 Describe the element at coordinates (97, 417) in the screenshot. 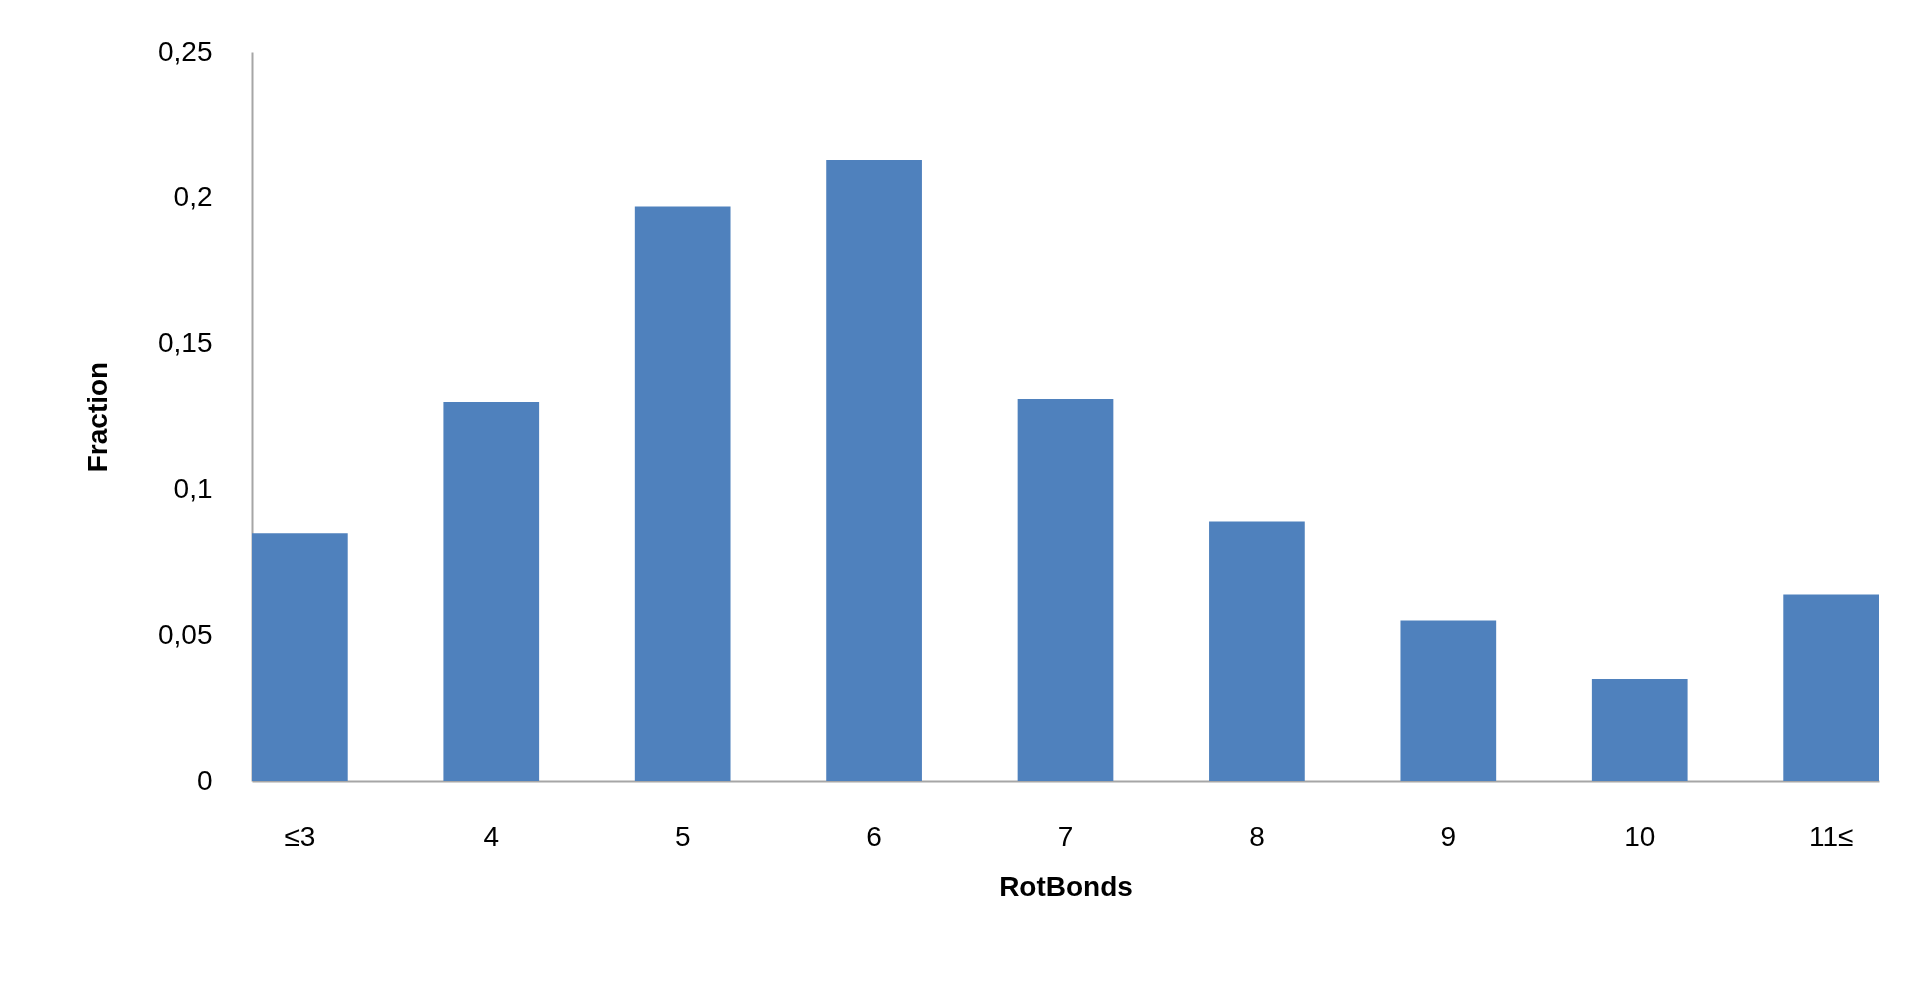

I see `y-axis-title: Fraction` at that location.